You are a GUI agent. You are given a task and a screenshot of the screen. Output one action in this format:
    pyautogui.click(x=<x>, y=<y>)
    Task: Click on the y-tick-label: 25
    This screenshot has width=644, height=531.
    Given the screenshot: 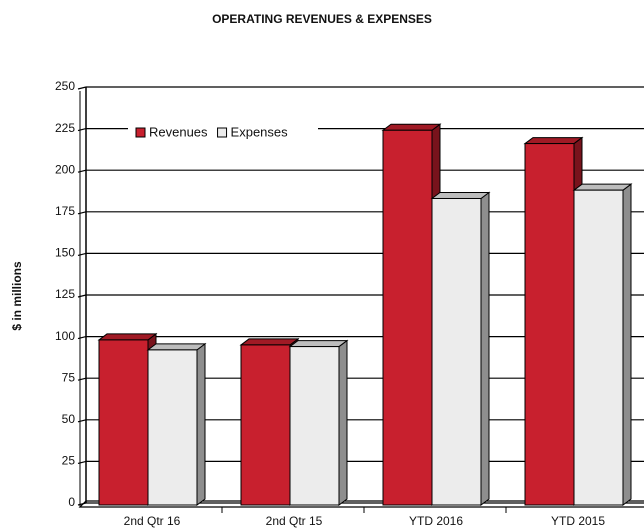 What is the action you would take?
    pyautogui.click(x=69, y=461)
    